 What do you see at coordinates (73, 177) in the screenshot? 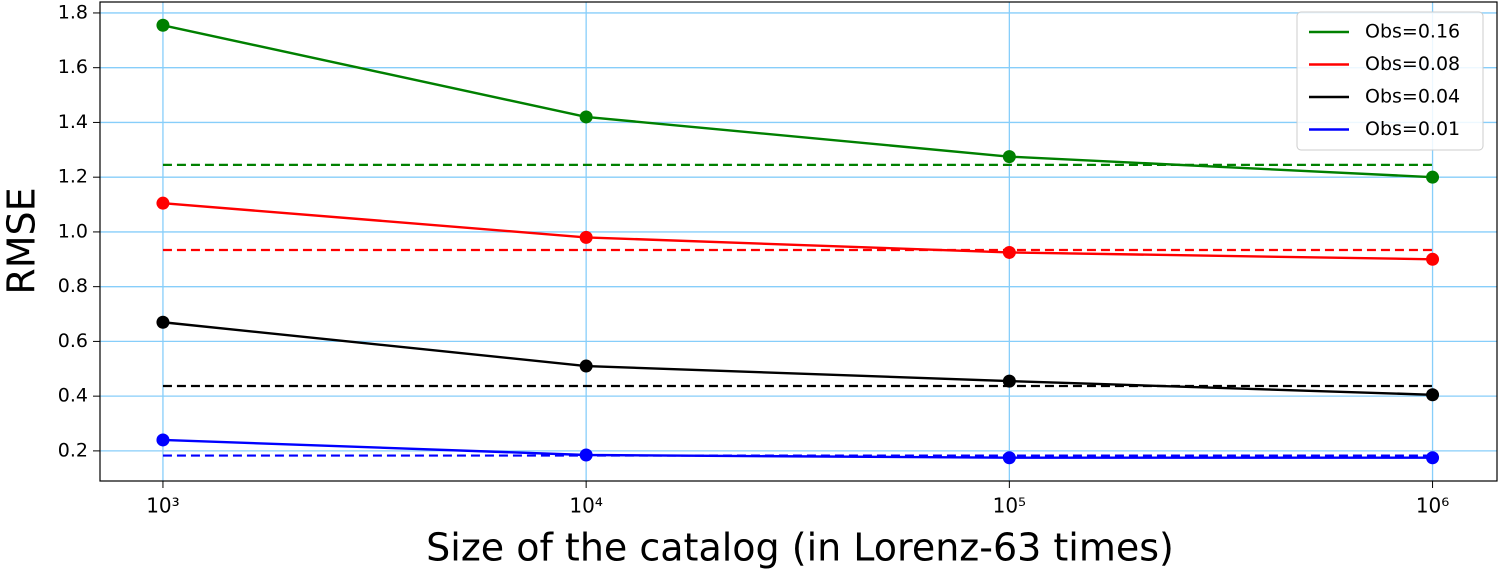
I see `y-tick-label: 1.2` at bounding box center [73, 177].